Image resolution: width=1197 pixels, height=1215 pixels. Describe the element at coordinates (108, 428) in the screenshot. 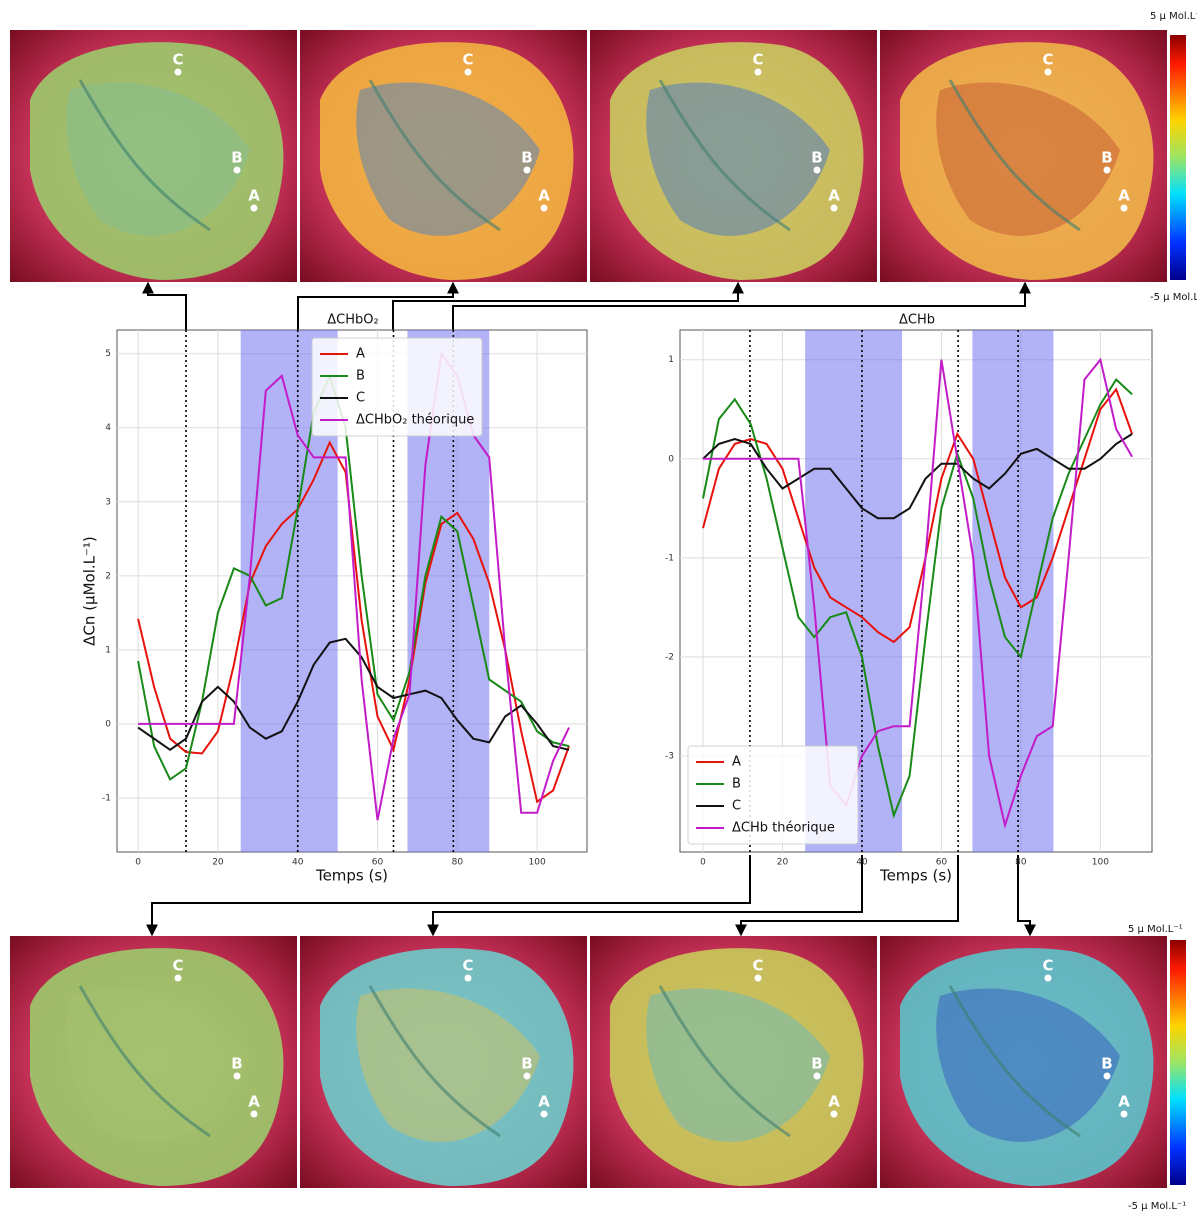

I see `y-tick-label: 4` at that location.